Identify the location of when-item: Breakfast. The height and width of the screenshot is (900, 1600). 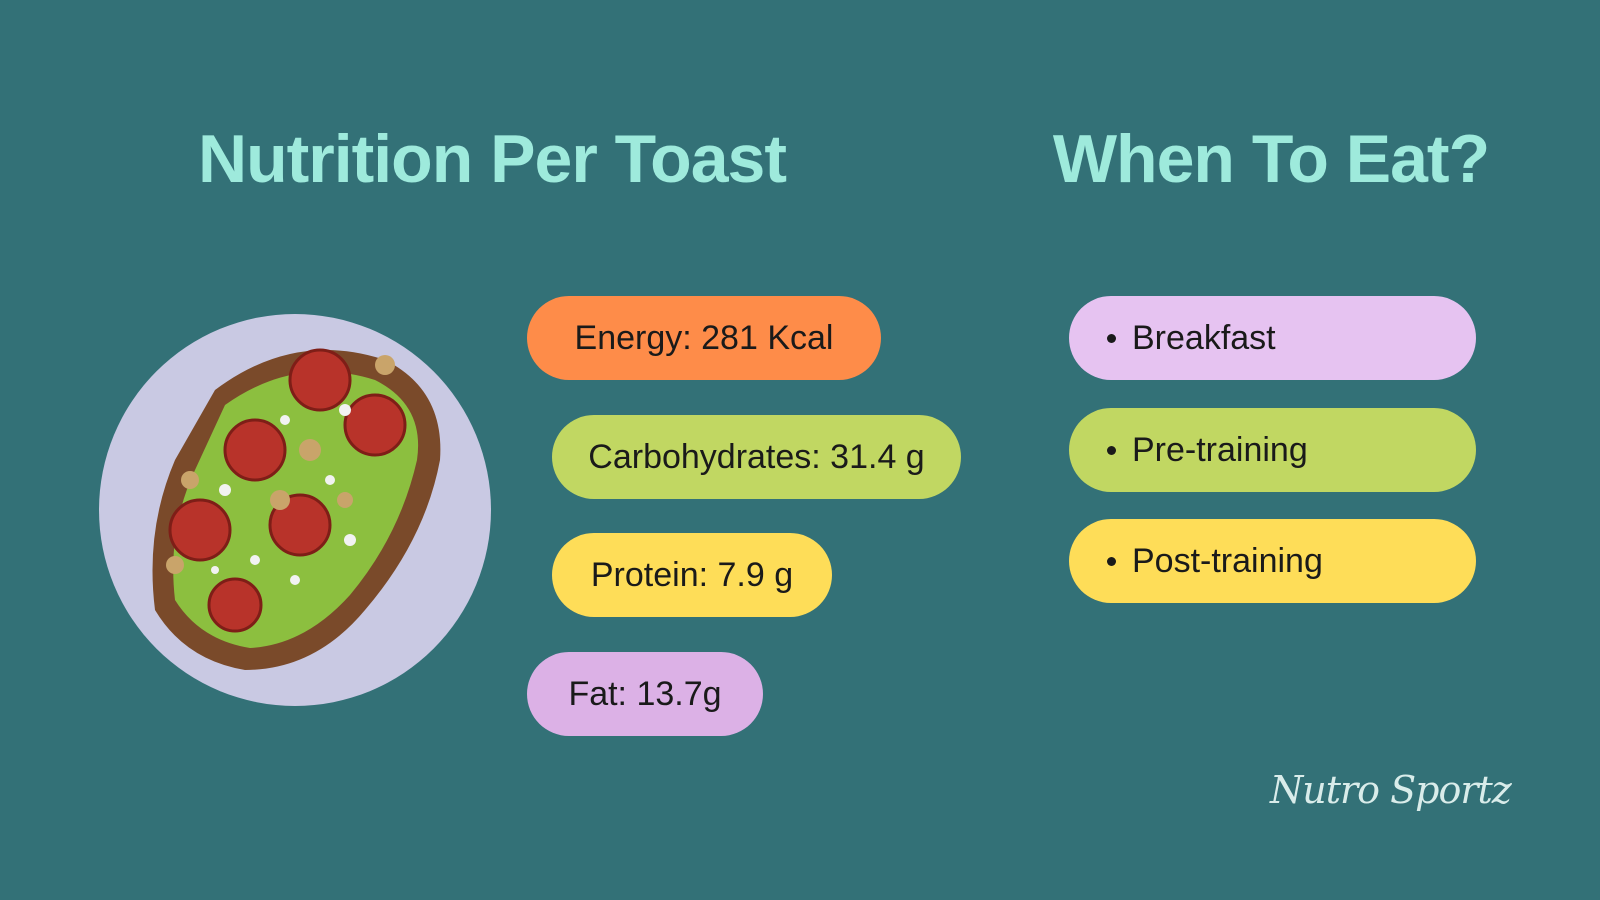
(1272, 338).